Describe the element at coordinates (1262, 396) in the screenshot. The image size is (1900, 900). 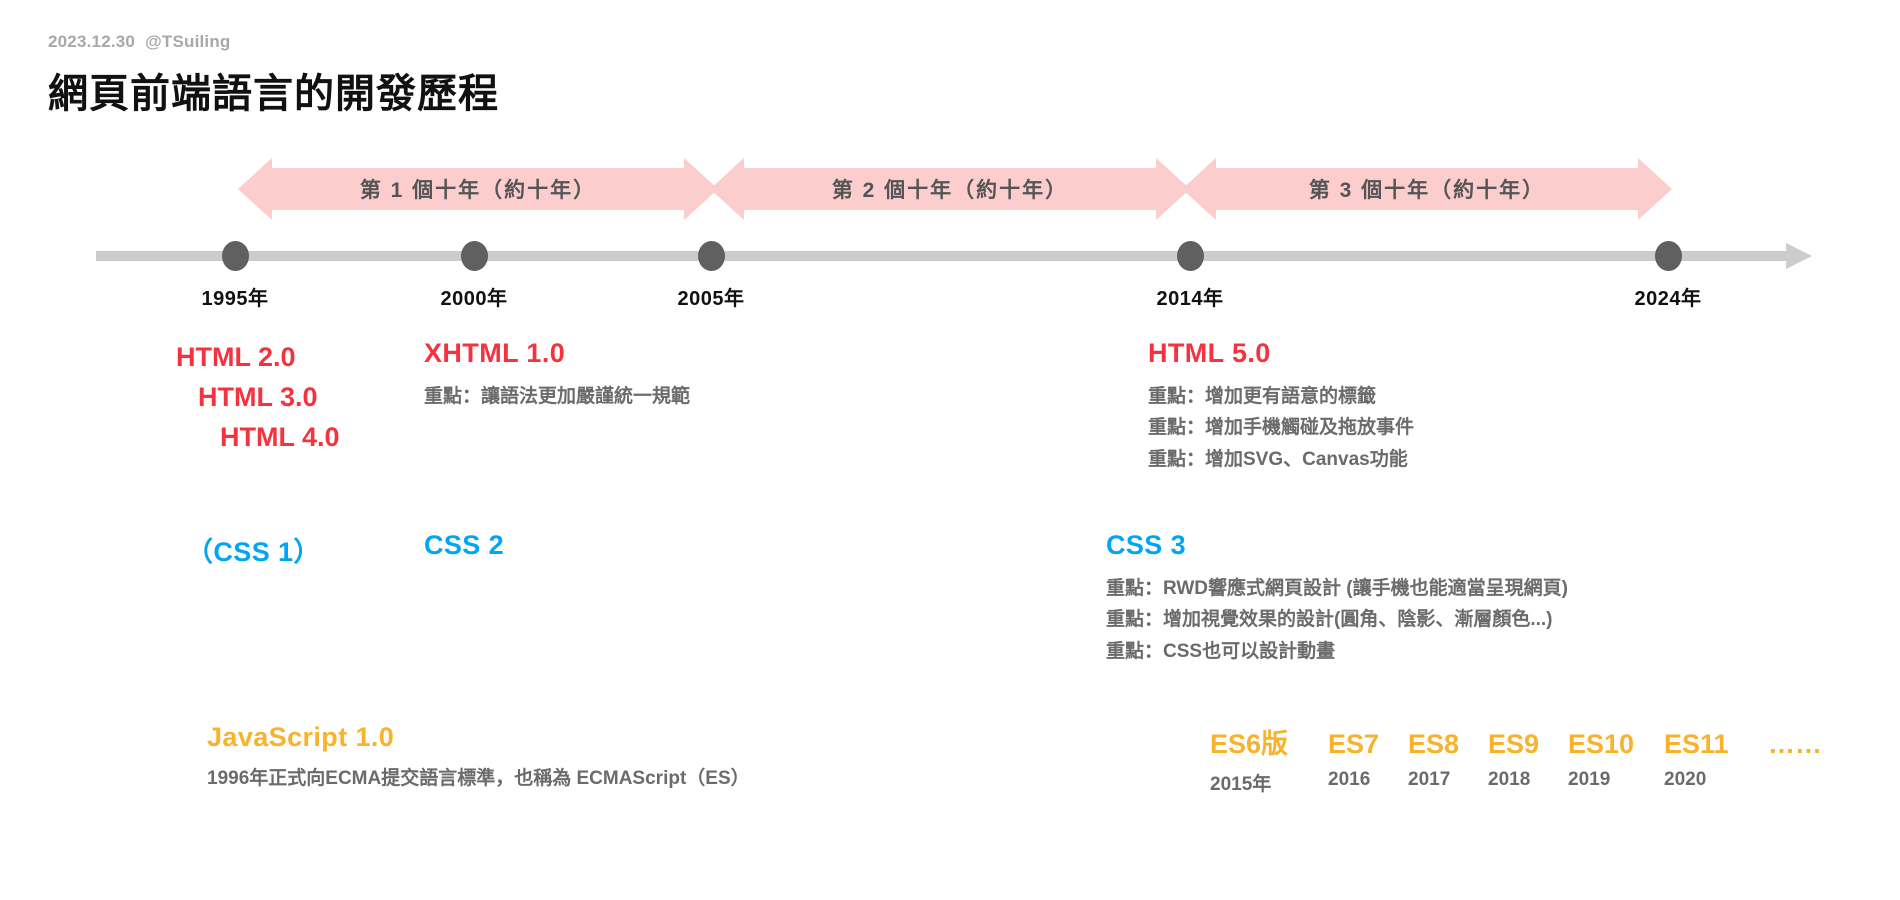
I see `html5-note: 重點：增加更有語意的標籤` at that location.